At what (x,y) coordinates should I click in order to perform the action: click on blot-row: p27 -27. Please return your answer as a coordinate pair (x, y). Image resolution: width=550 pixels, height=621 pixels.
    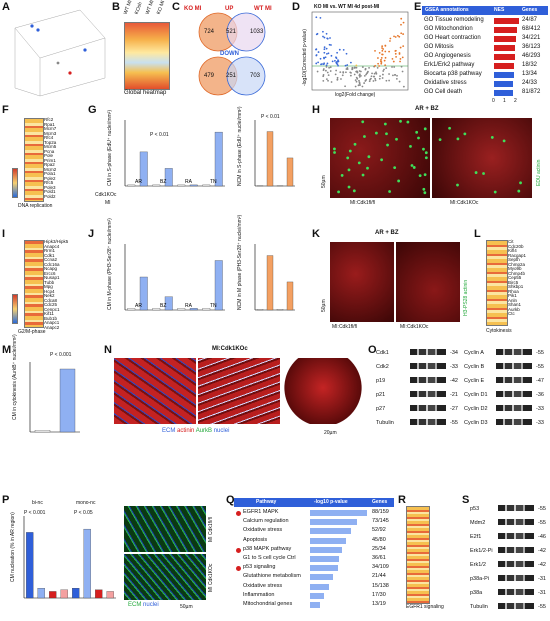
    Looking at the image, I should click on (419, 409).